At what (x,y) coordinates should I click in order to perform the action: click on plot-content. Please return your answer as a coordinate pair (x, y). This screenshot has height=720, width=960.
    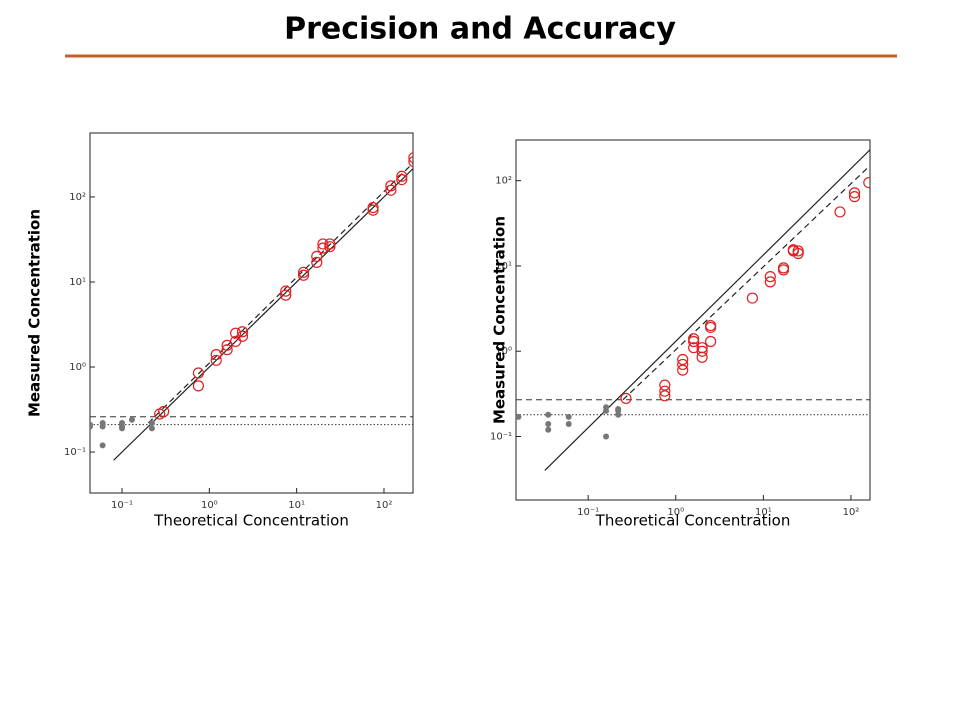
    Looking at the image, I should click on (251, 306).